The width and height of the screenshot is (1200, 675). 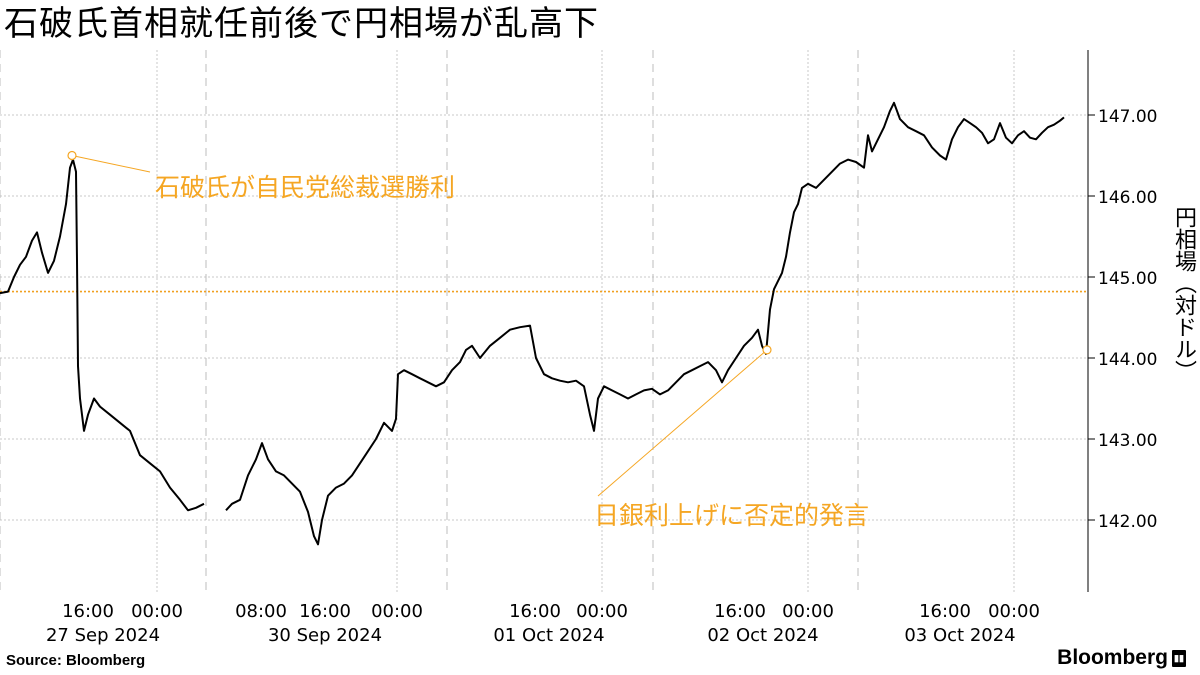 What do you see at coordinates (1127, 198) in the screenshot?
I see `y-tick-label: 146.00` at bounding box center [1127, 198].